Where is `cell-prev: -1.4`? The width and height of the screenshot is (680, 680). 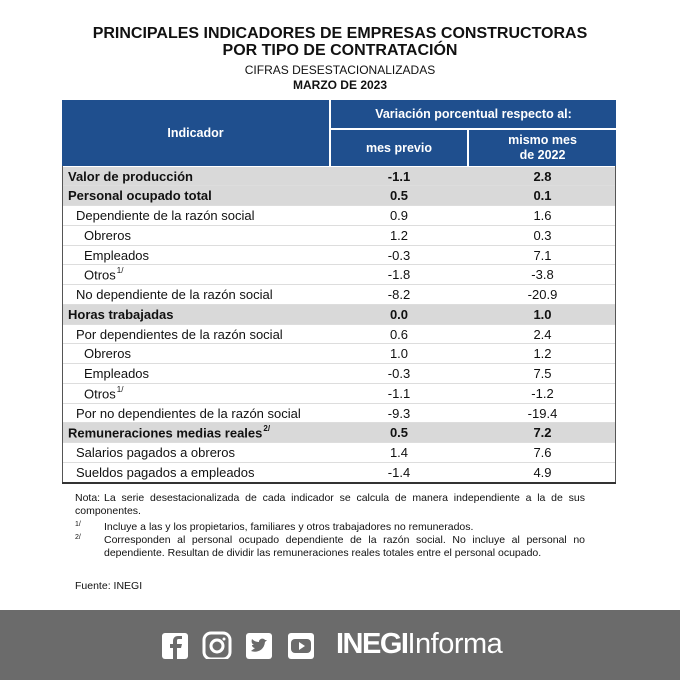 cell-prev: -1.4 is located at coordinates (399, 472).